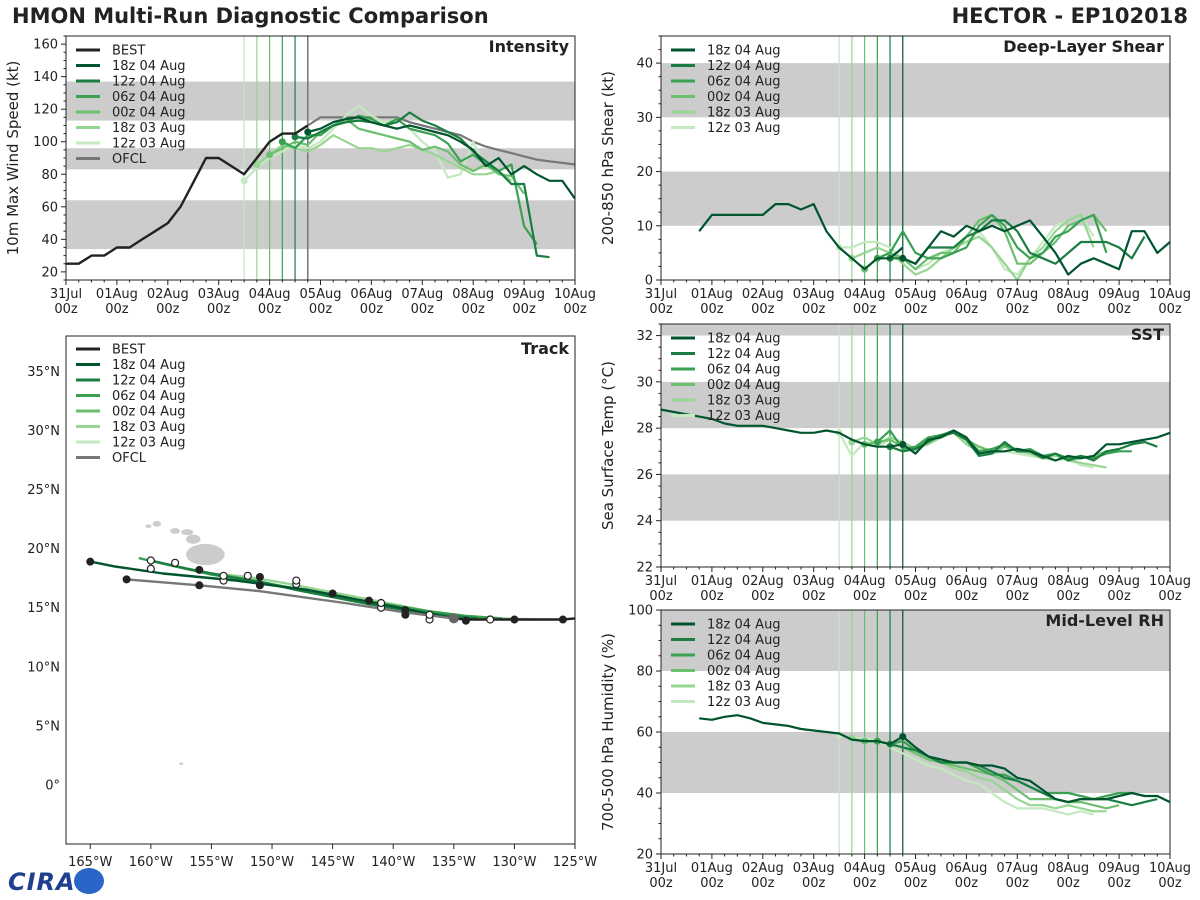  Describe the element at coordinates (290, 599) in the screenshot. I see `track-series-ofcl` at that location.